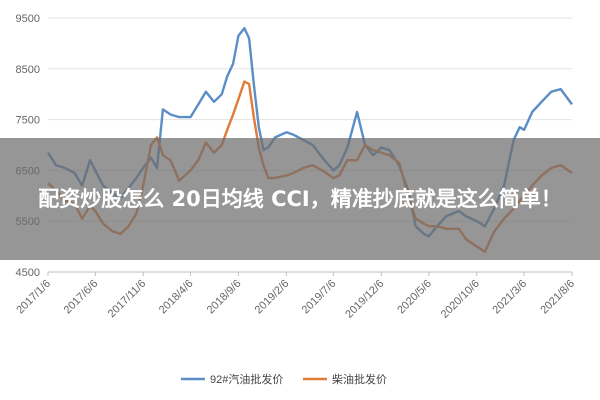 The height and width of the screenshot is (400, 600). I want to click on y-tick-label: 4500, so click(28, 273).